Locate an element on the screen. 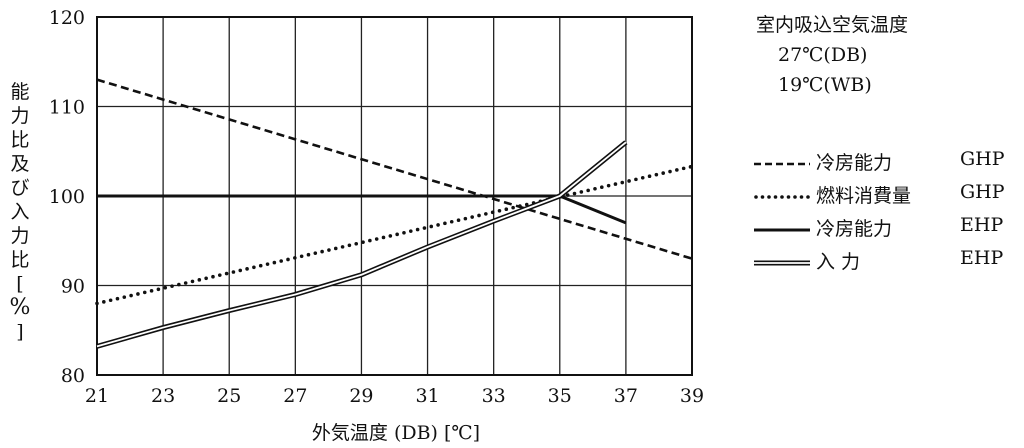  note-db: 27℃(DB) is located at coordinates (823, 55).